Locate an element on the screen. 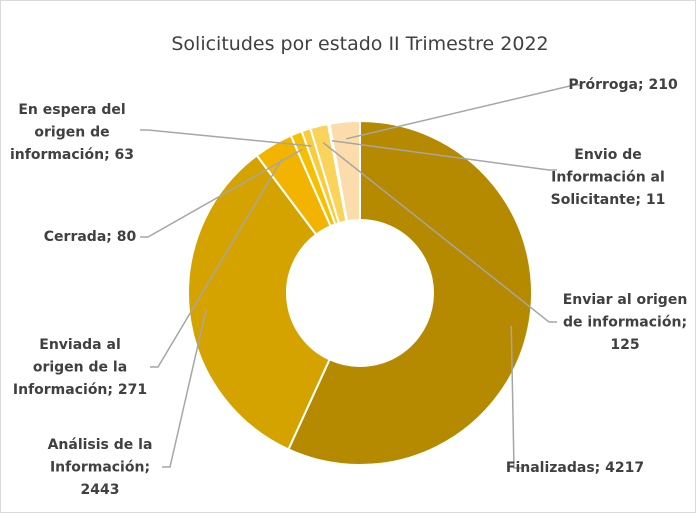  data-label-line: Enviada al is located at coordinates (80, 345).